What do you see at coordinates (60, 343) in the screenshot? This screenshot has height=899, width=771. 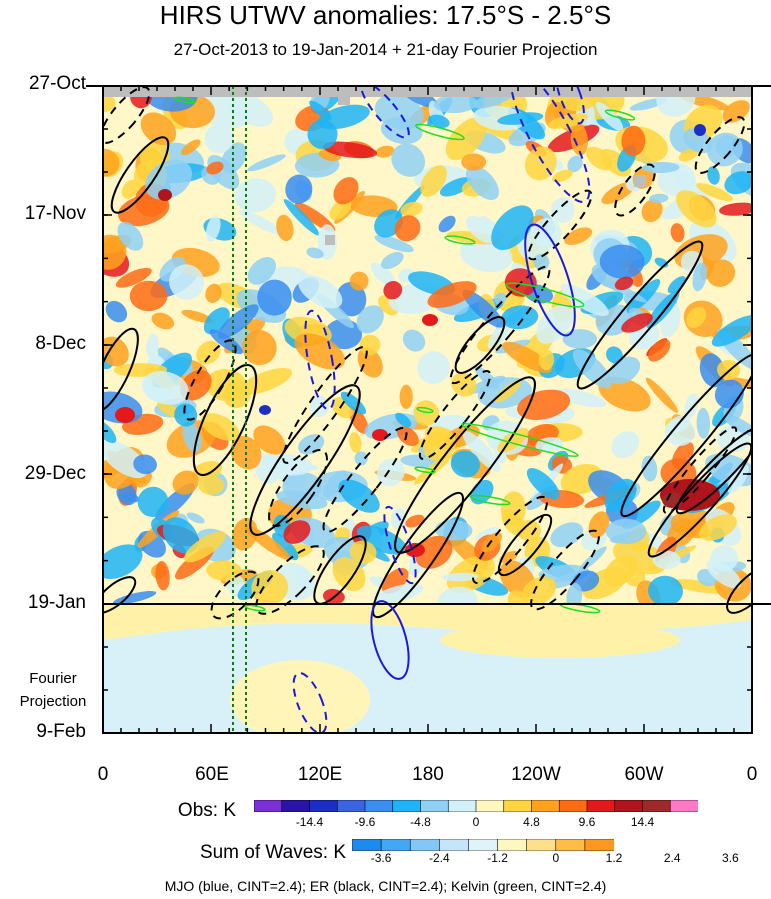 I see `y-tick-label: 8-Dec` at bounding box center [60, 343].